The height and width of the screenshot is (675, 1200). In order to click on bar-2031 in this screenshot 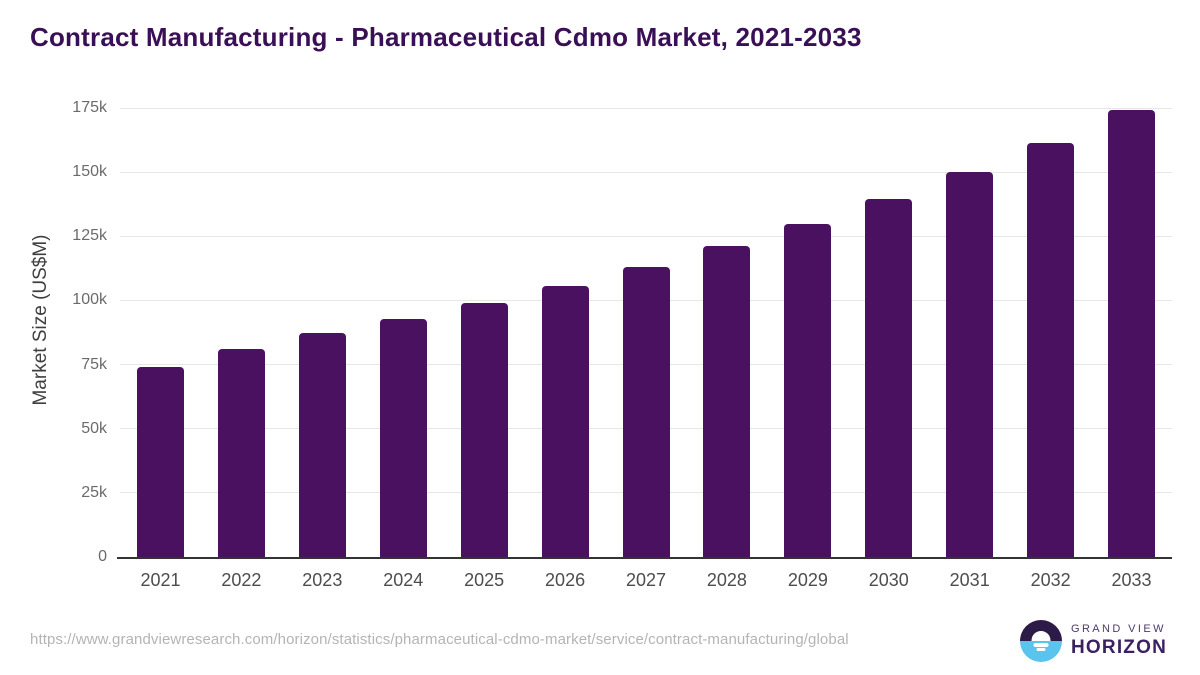, I will do `click(970, 364)`.